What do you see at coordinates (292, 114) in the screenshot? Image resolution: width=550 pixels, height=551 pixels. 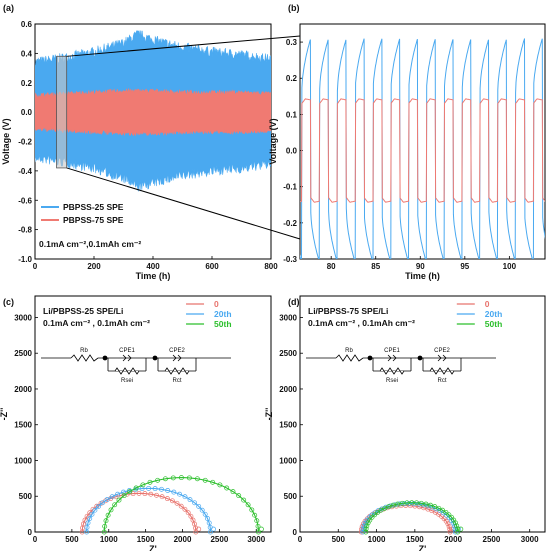 I see `y-tick-label: 0.1` at bounding box center [292, 114].